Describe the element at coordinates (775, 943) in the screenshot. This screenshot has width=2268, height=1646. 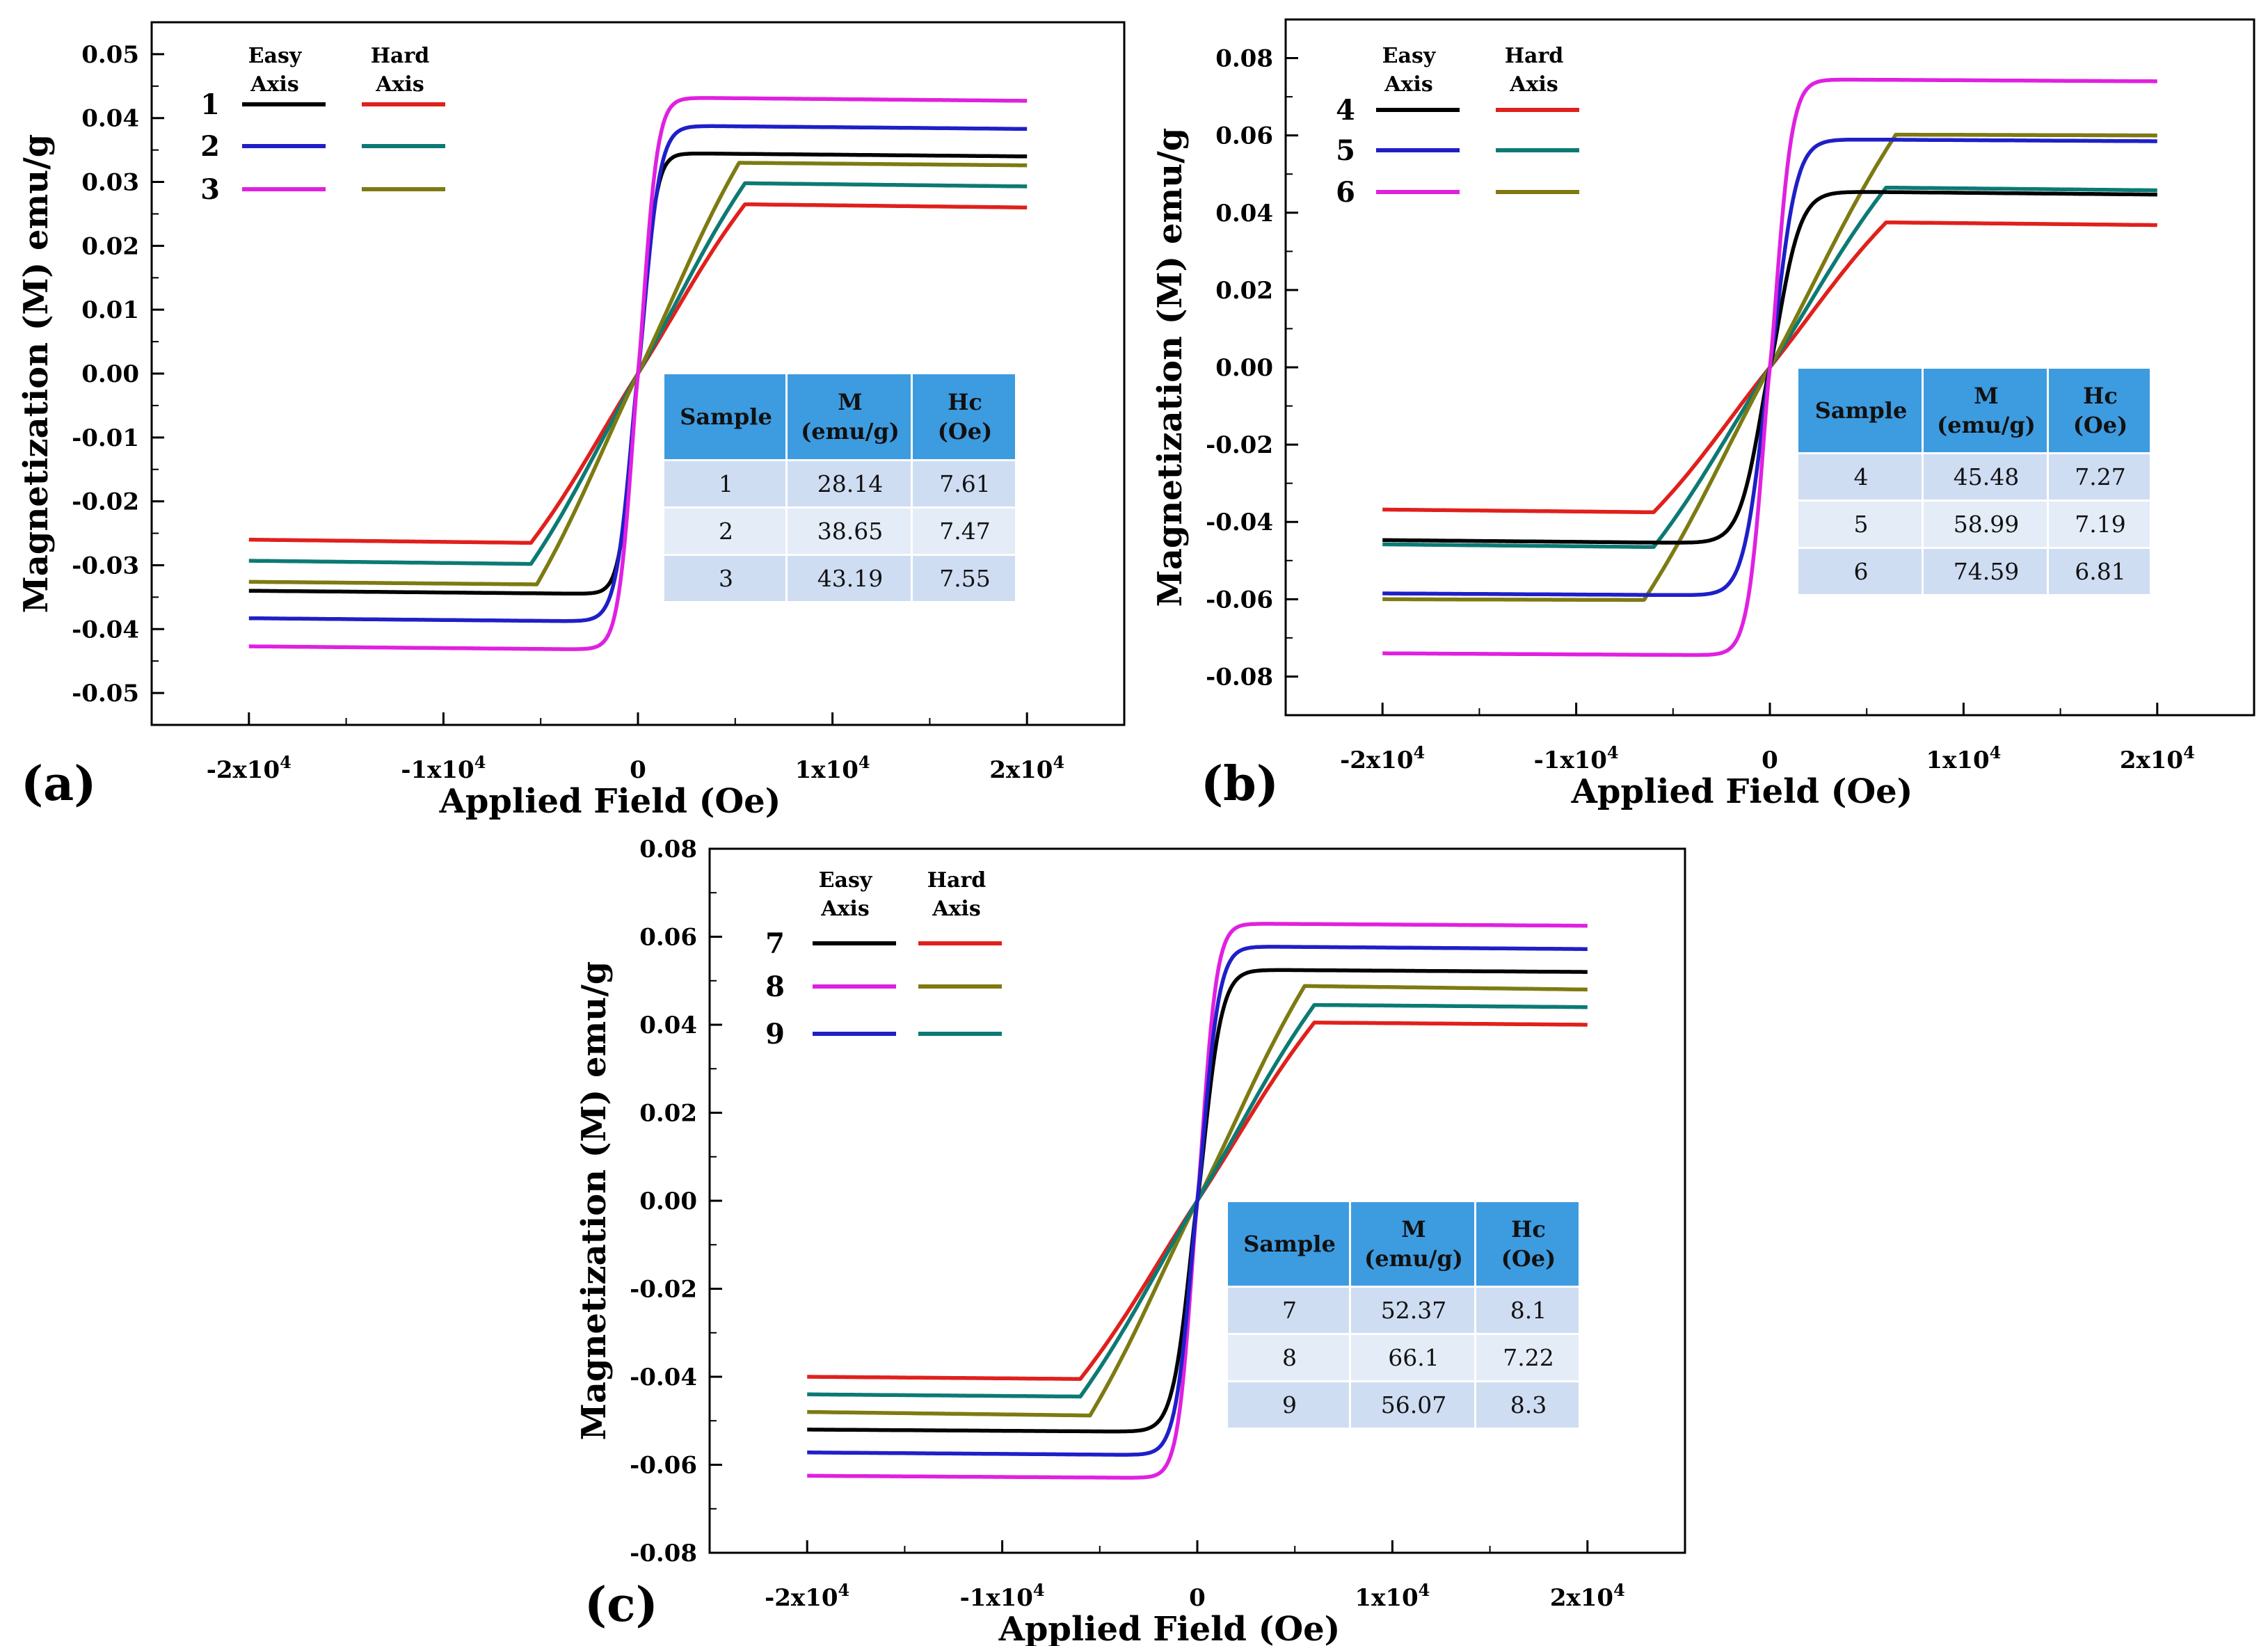
I see `legend-sample-label: 7` at that location.